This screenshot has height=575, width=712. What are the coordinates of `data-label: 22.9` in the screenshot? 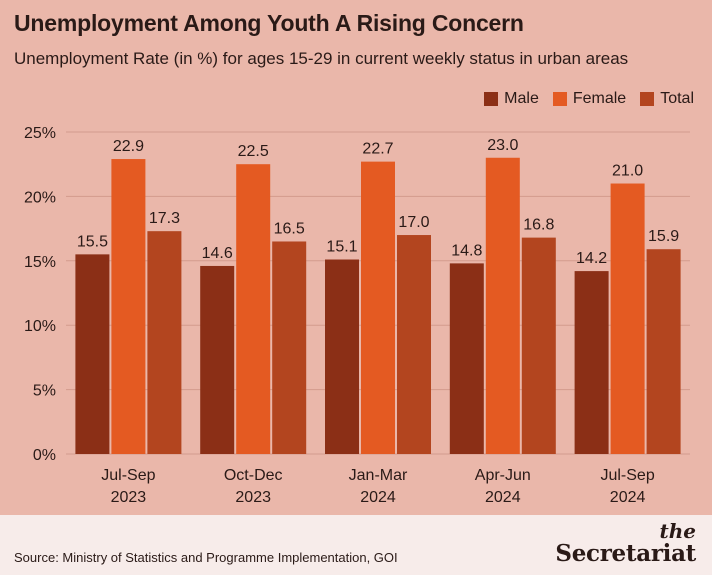 It's located at (128, 146).